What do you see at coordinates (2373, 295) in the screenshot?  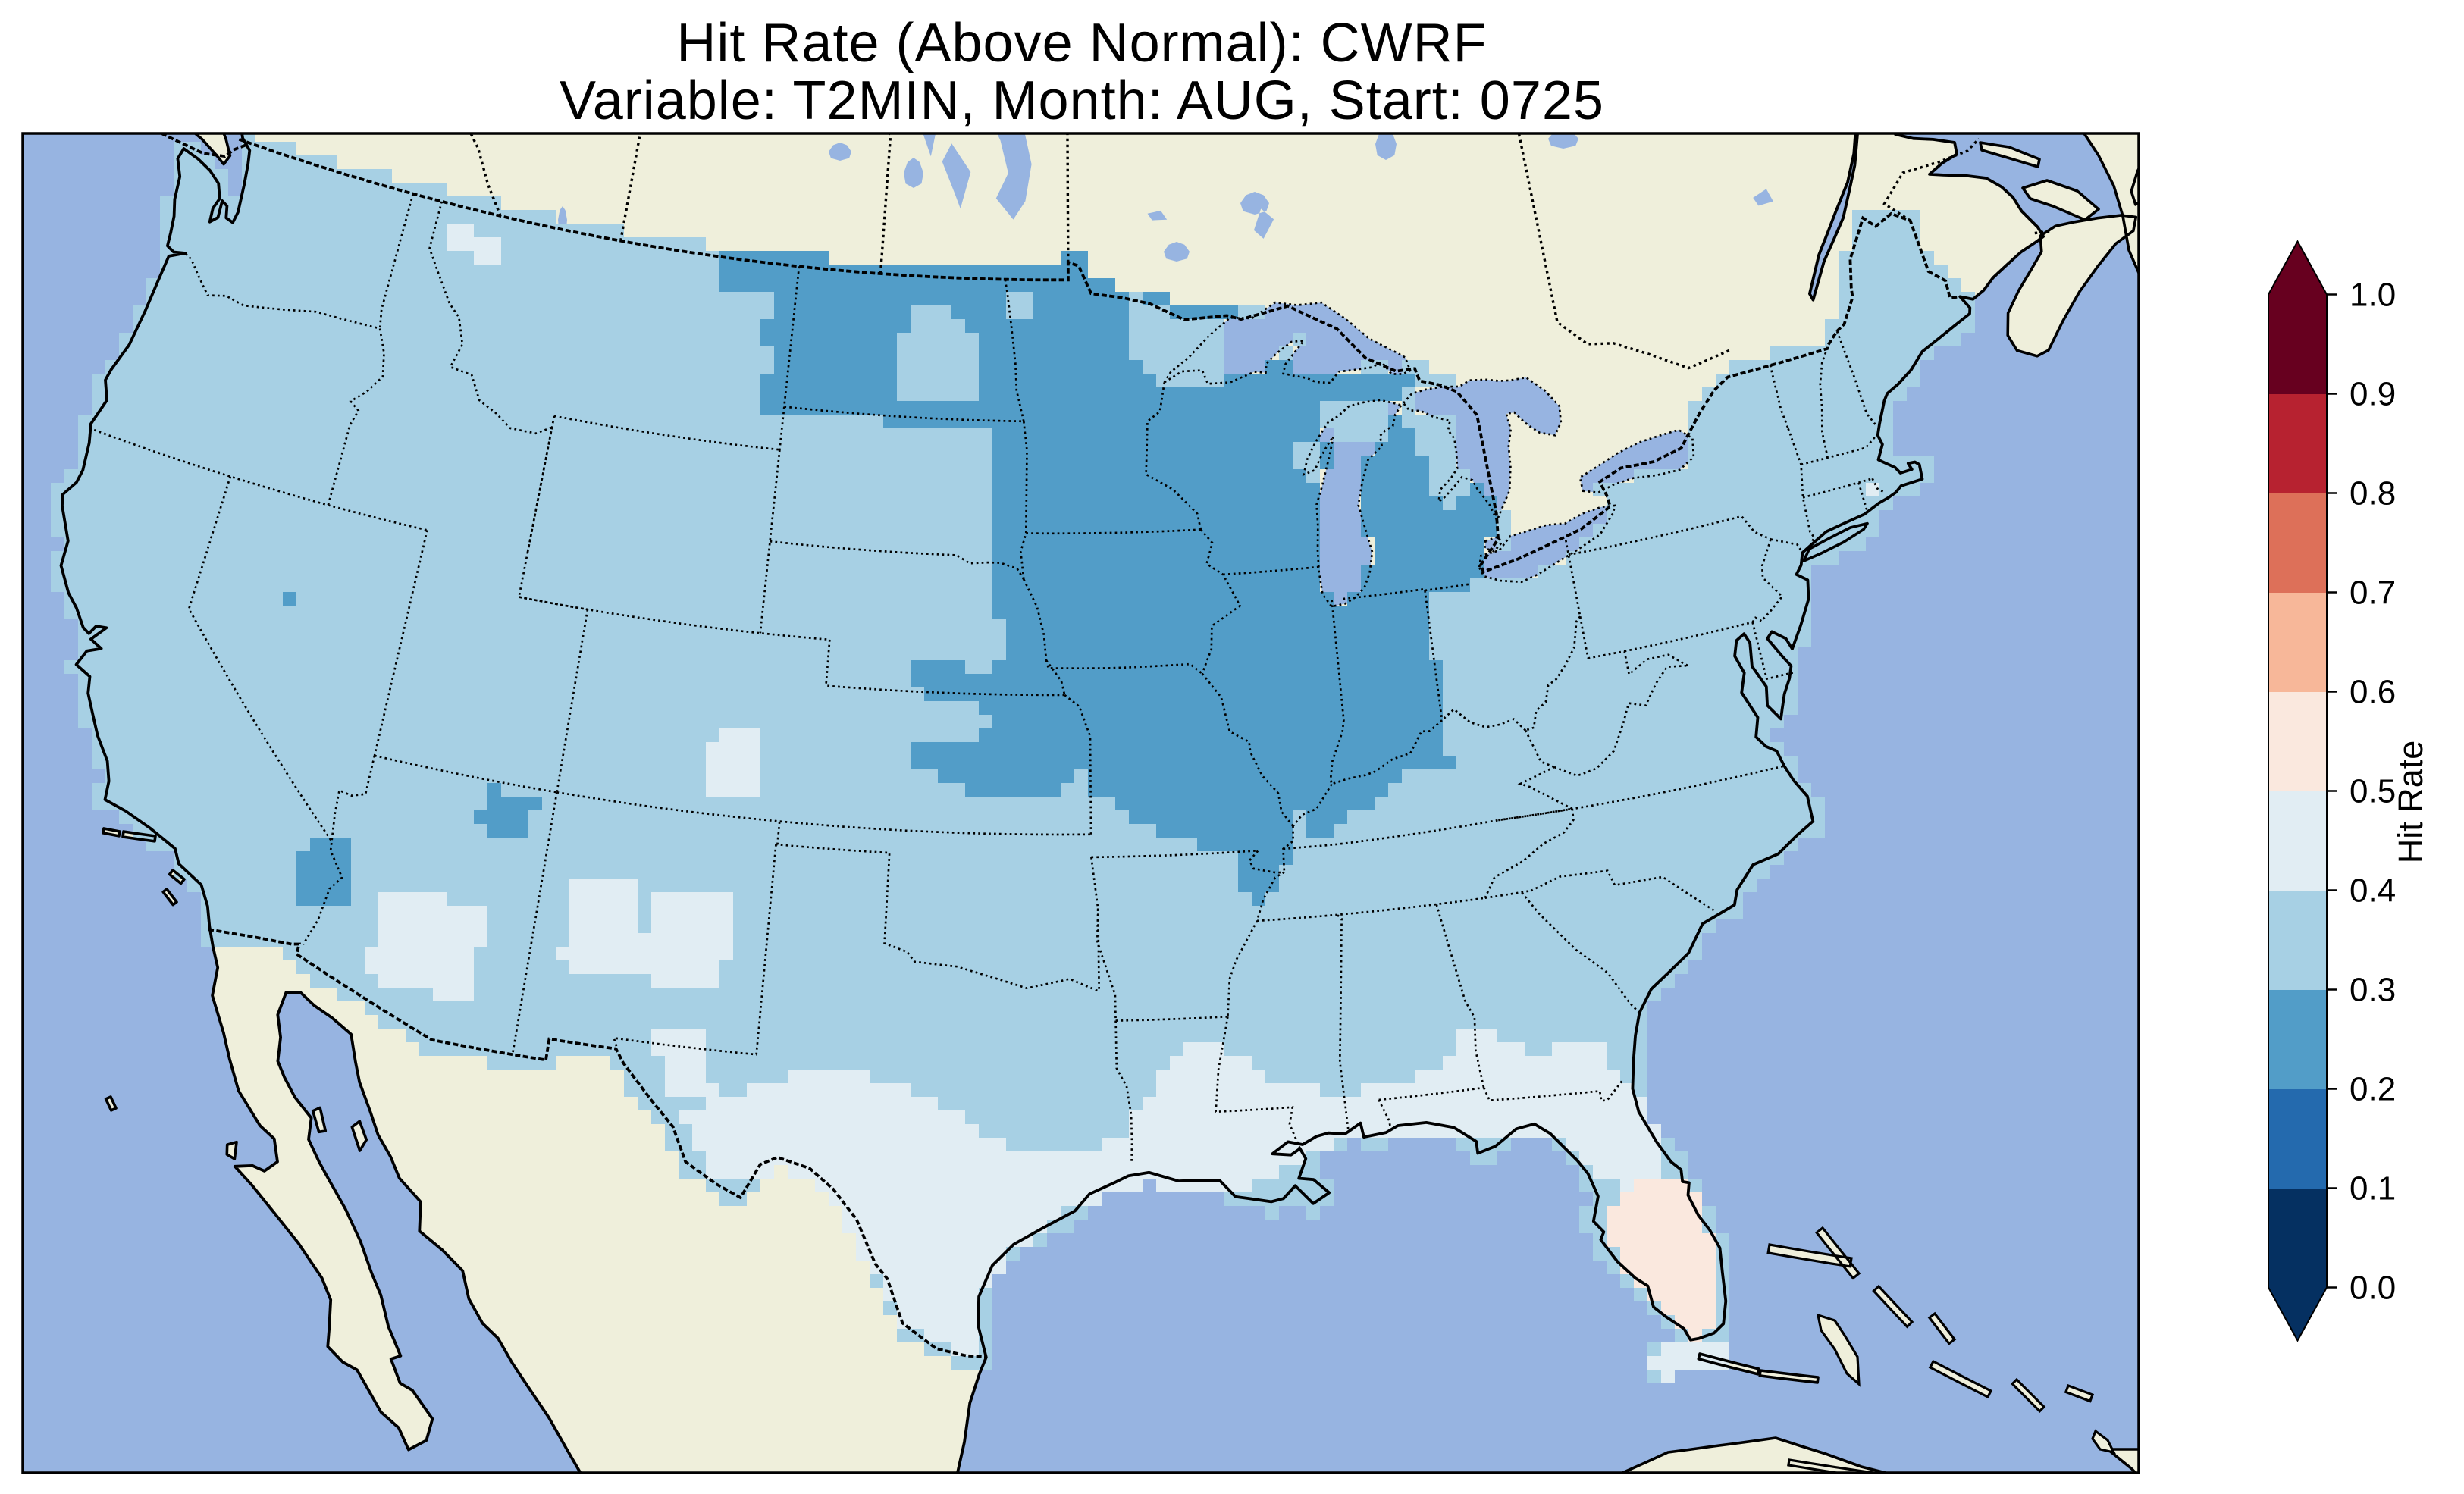 I see `svg-text: 1.0` at bounding box center [2373, 295].